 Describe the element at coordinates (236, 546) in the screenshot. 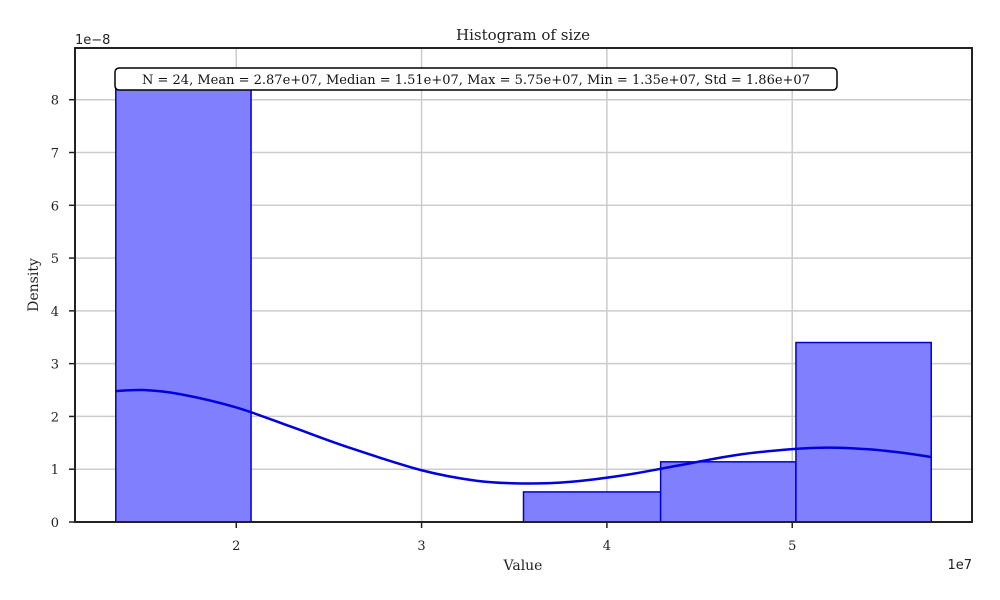

I see `x-tick-label: 2` at that location.